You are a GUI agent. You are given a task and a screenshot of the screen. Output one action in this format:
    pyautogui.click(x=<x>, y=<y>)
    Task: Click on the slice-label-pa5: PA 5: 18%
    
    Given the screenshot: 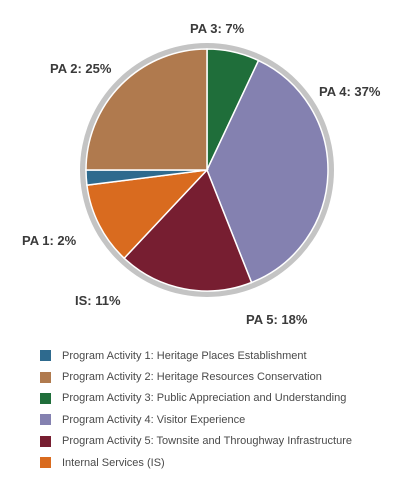 What is the action you would take?
    pyautogui.click(x=277, y=319)
    